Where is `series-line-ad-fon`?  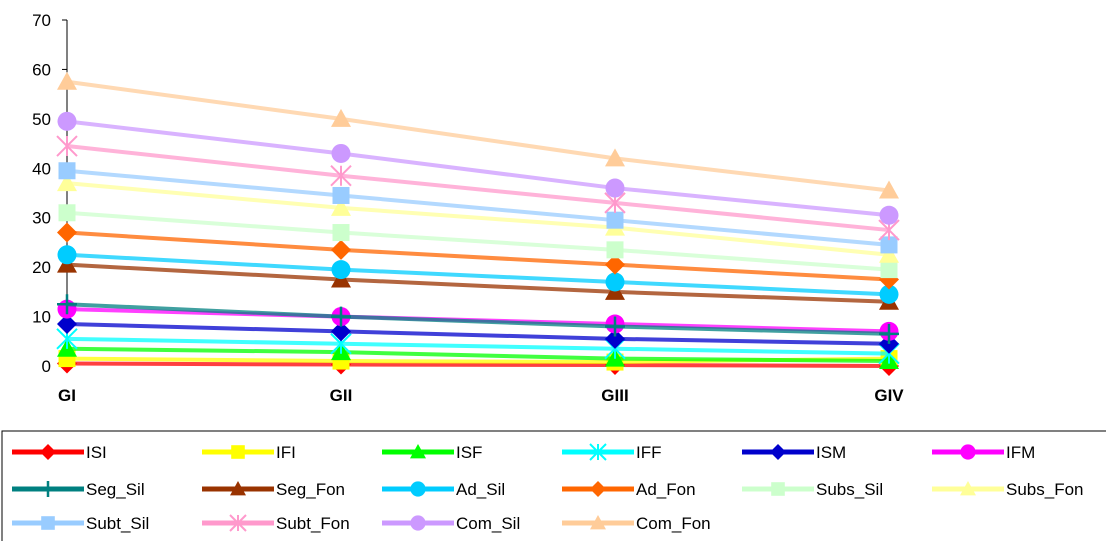 series-line-ad-fon is located at coordinates (478, 256).